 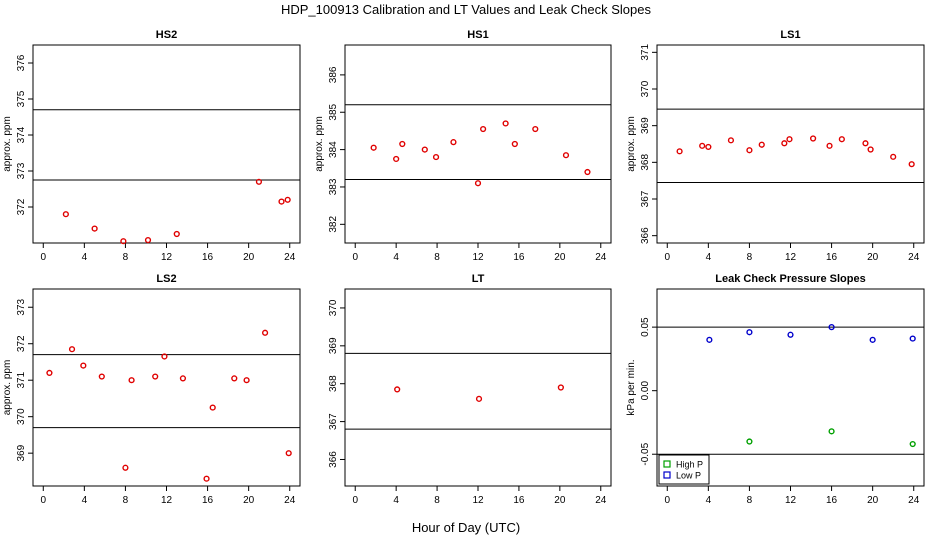 What do you see at coordinates (21, 170) in the screenshot?
I see `y-tick-label: 373` at bounding box center [21, 170].